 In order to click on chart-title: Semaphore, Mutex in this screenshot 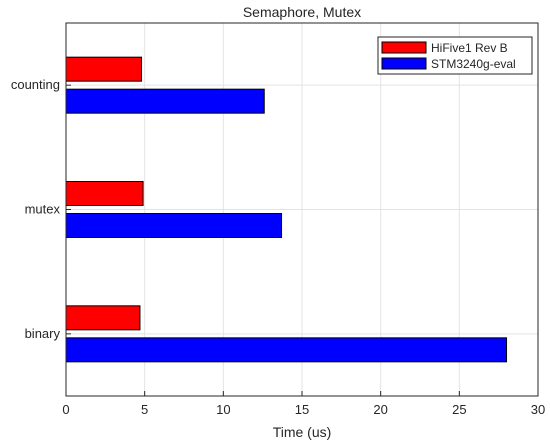, I will do `click(302, 12)`.